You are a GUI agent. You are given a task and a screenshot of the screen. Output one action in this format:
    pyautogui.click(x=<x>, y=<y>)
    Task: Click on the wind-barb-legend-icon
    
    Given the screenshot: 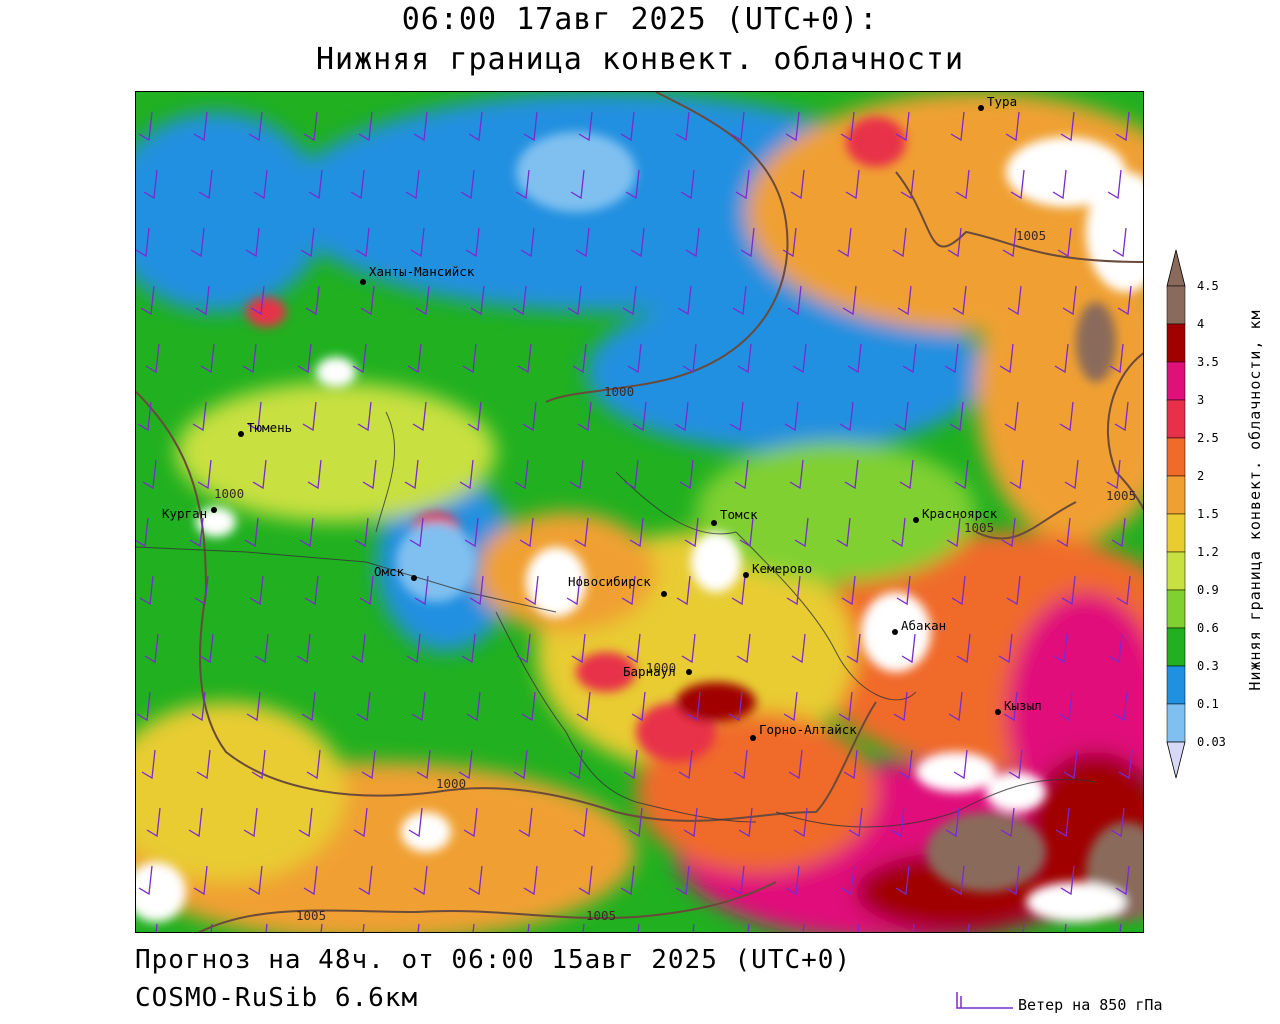 What is the action you would take?
    pyautogui.click(x=984, y=1000)
    